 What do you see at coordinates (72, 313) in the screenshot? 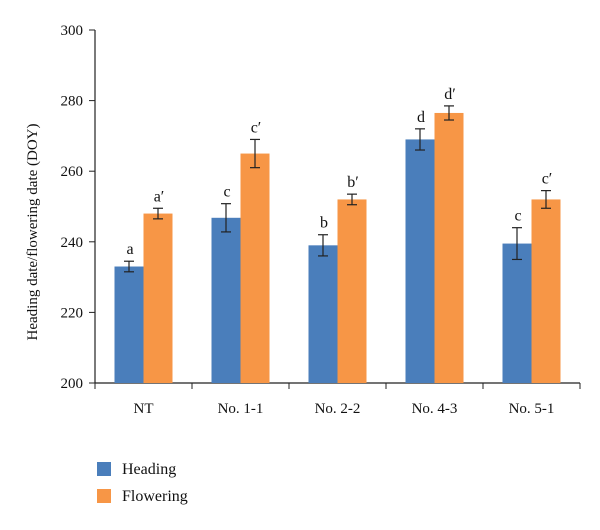
I see `y-tick-label: 220` at bounding box center [72, 313].